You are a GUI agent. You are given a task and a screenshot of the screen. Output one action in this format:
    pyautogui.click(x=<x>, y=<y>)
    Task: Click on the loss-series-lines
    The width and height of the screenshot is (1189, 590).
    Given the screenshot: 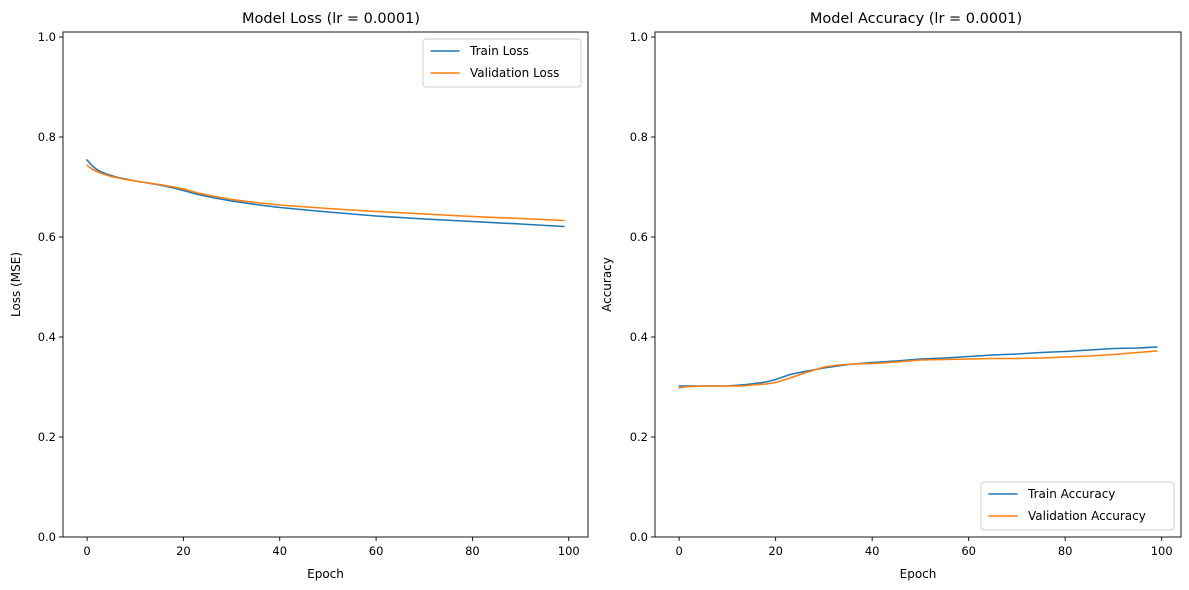 What is the action you would take?
    pyautogui.click(x=325, y=193)
    